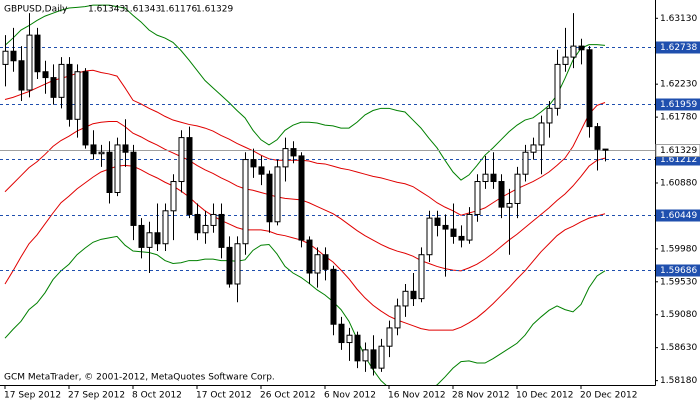  What do you see at coordinates (678, 19) in the screenshot?
I see `y-tick-label: 1.63130` at bounding box center [678, 19].